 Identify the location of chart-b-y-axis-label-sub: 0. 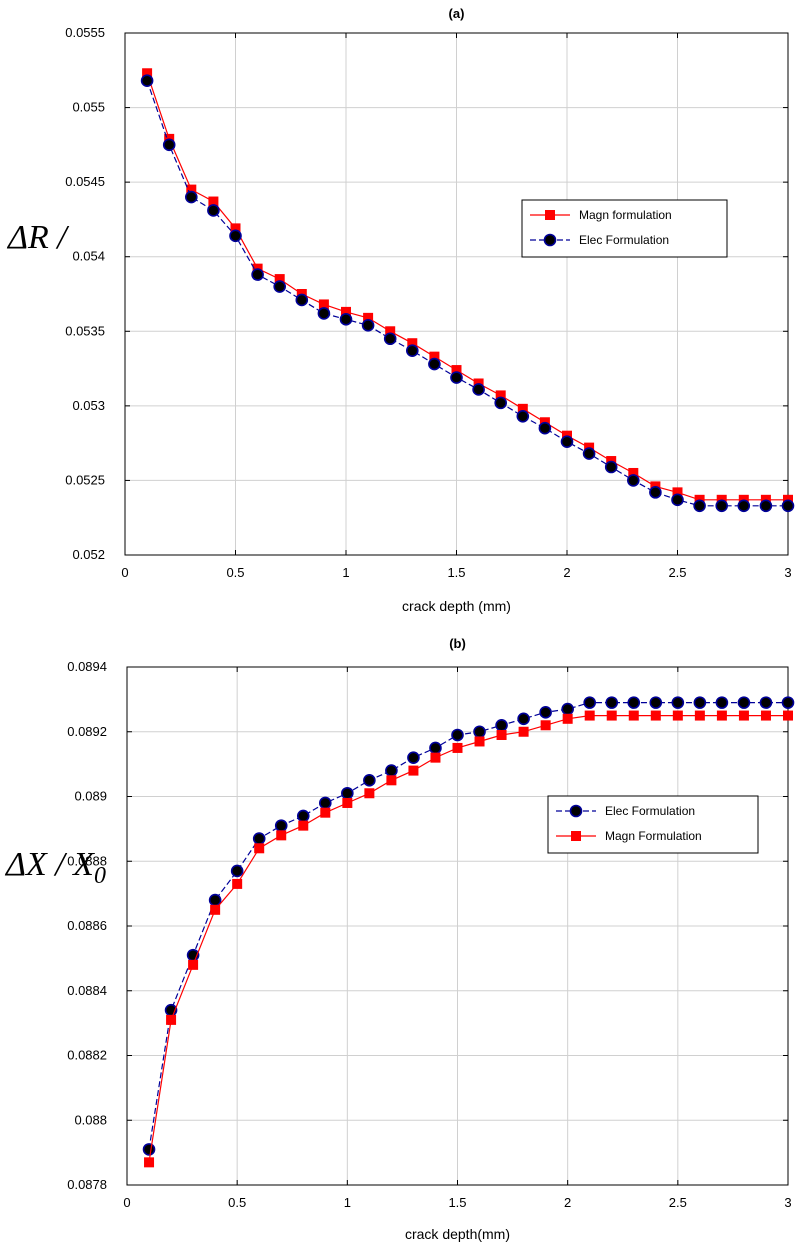
(100, 876).